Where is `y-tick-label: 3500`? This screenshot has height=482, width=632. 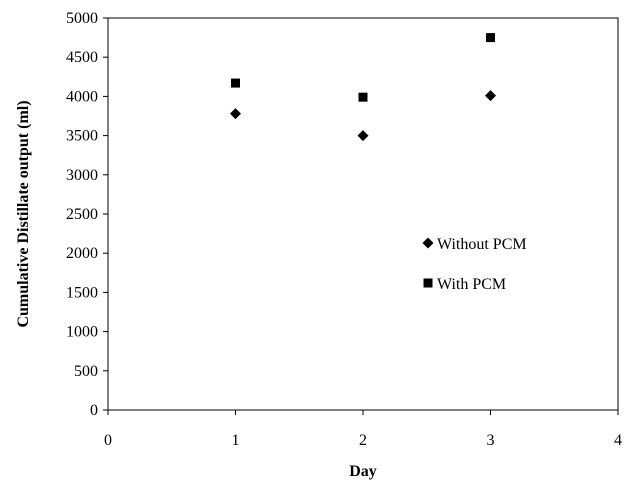 y-tick-label: 3500 is located at coordinates (82, 136).